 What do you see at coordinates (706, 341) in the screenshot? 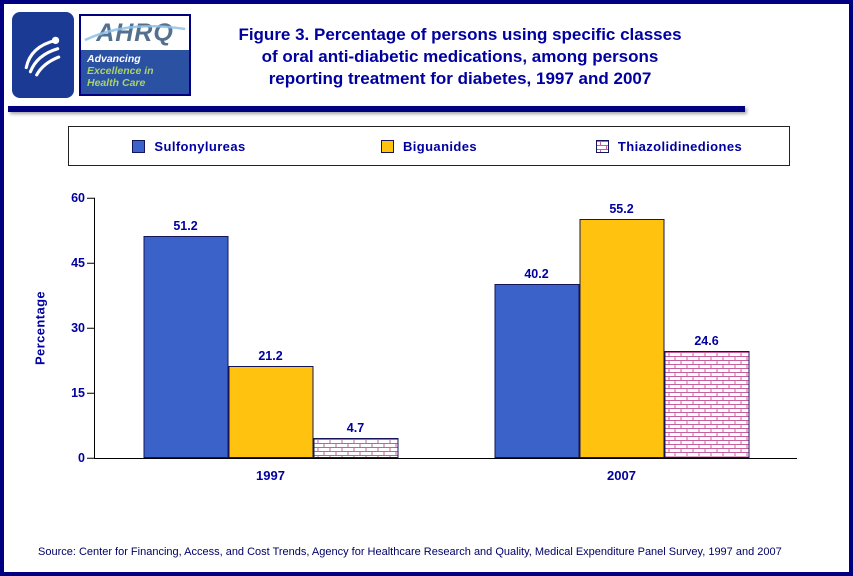
I see `bar-value-label: 24.6` at bounding box center [706, 341].